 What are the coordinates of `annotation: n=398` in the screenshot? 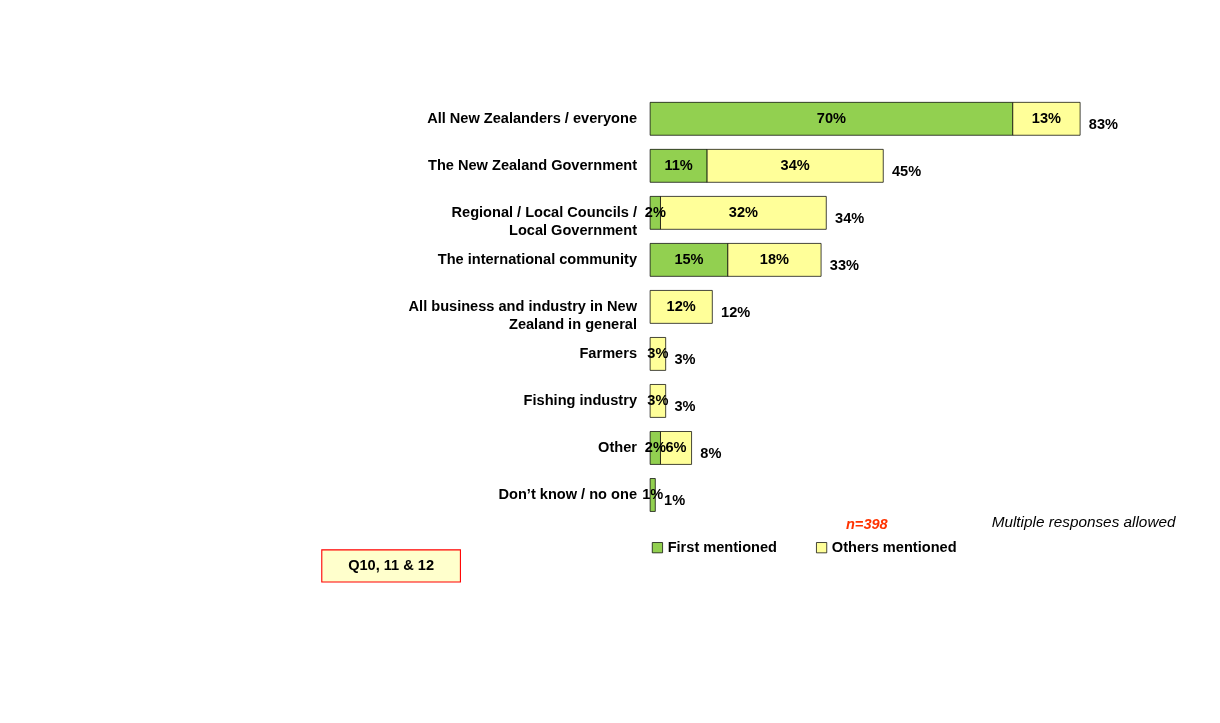 It's located at (867, 523).